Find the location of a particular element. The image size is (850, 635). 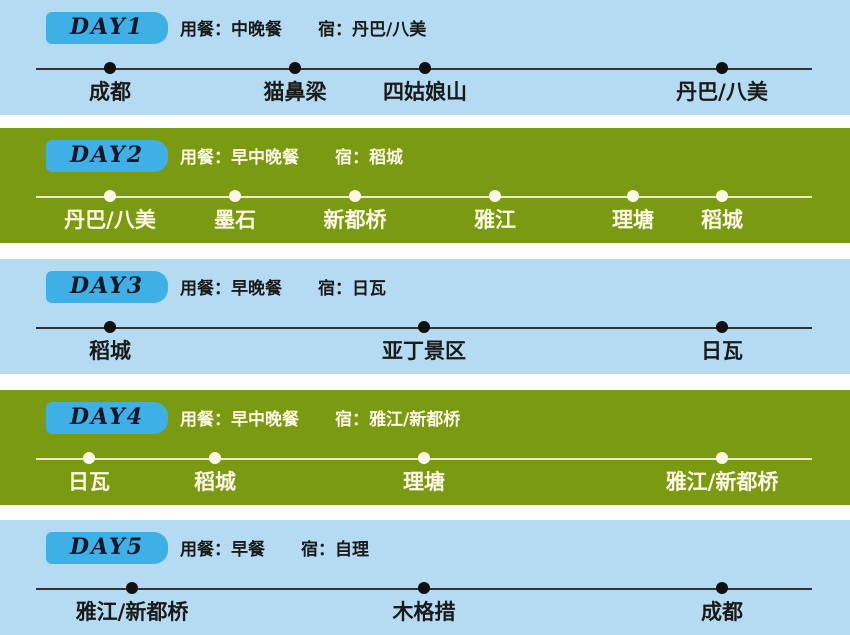

meal-info: 用餐：早晚餐 is located at coordinates (231, 289).